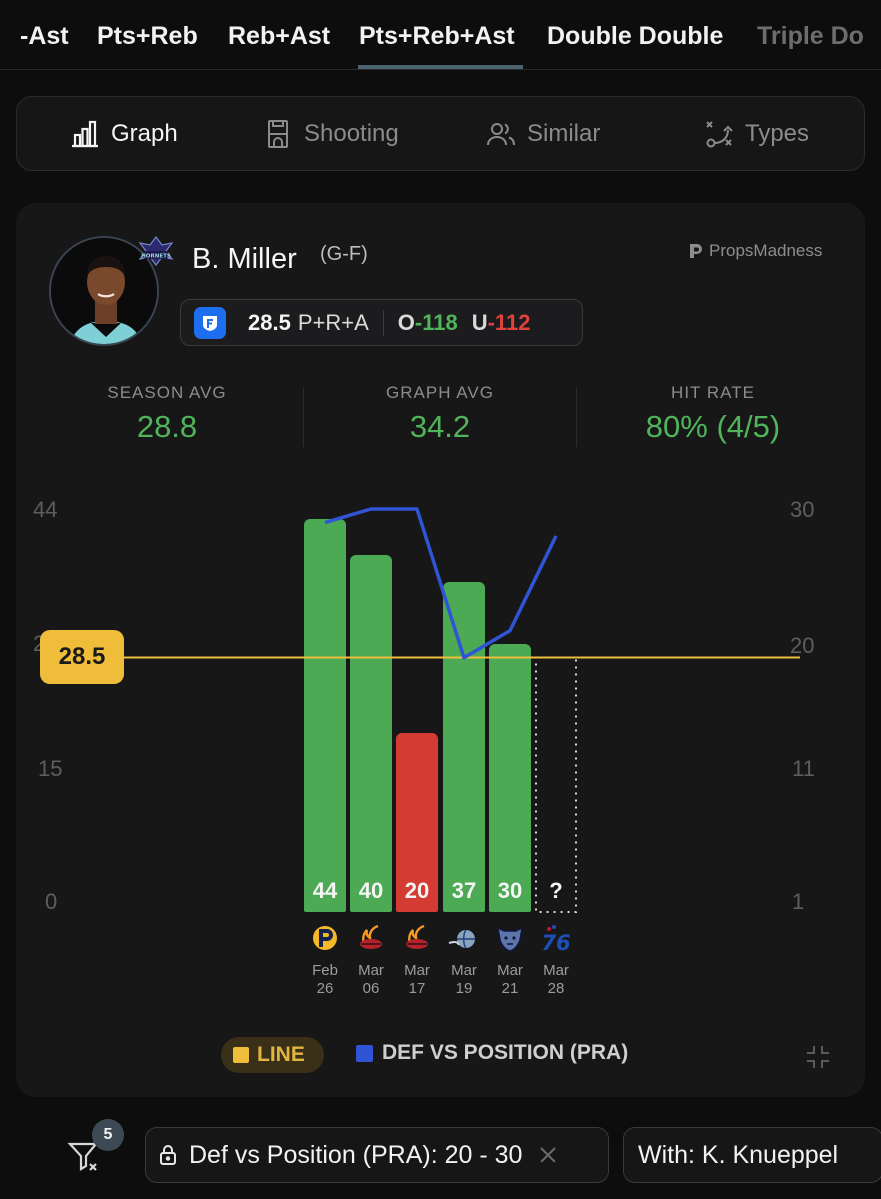  I want to click on game-date-day: 26, so click(325, 988).